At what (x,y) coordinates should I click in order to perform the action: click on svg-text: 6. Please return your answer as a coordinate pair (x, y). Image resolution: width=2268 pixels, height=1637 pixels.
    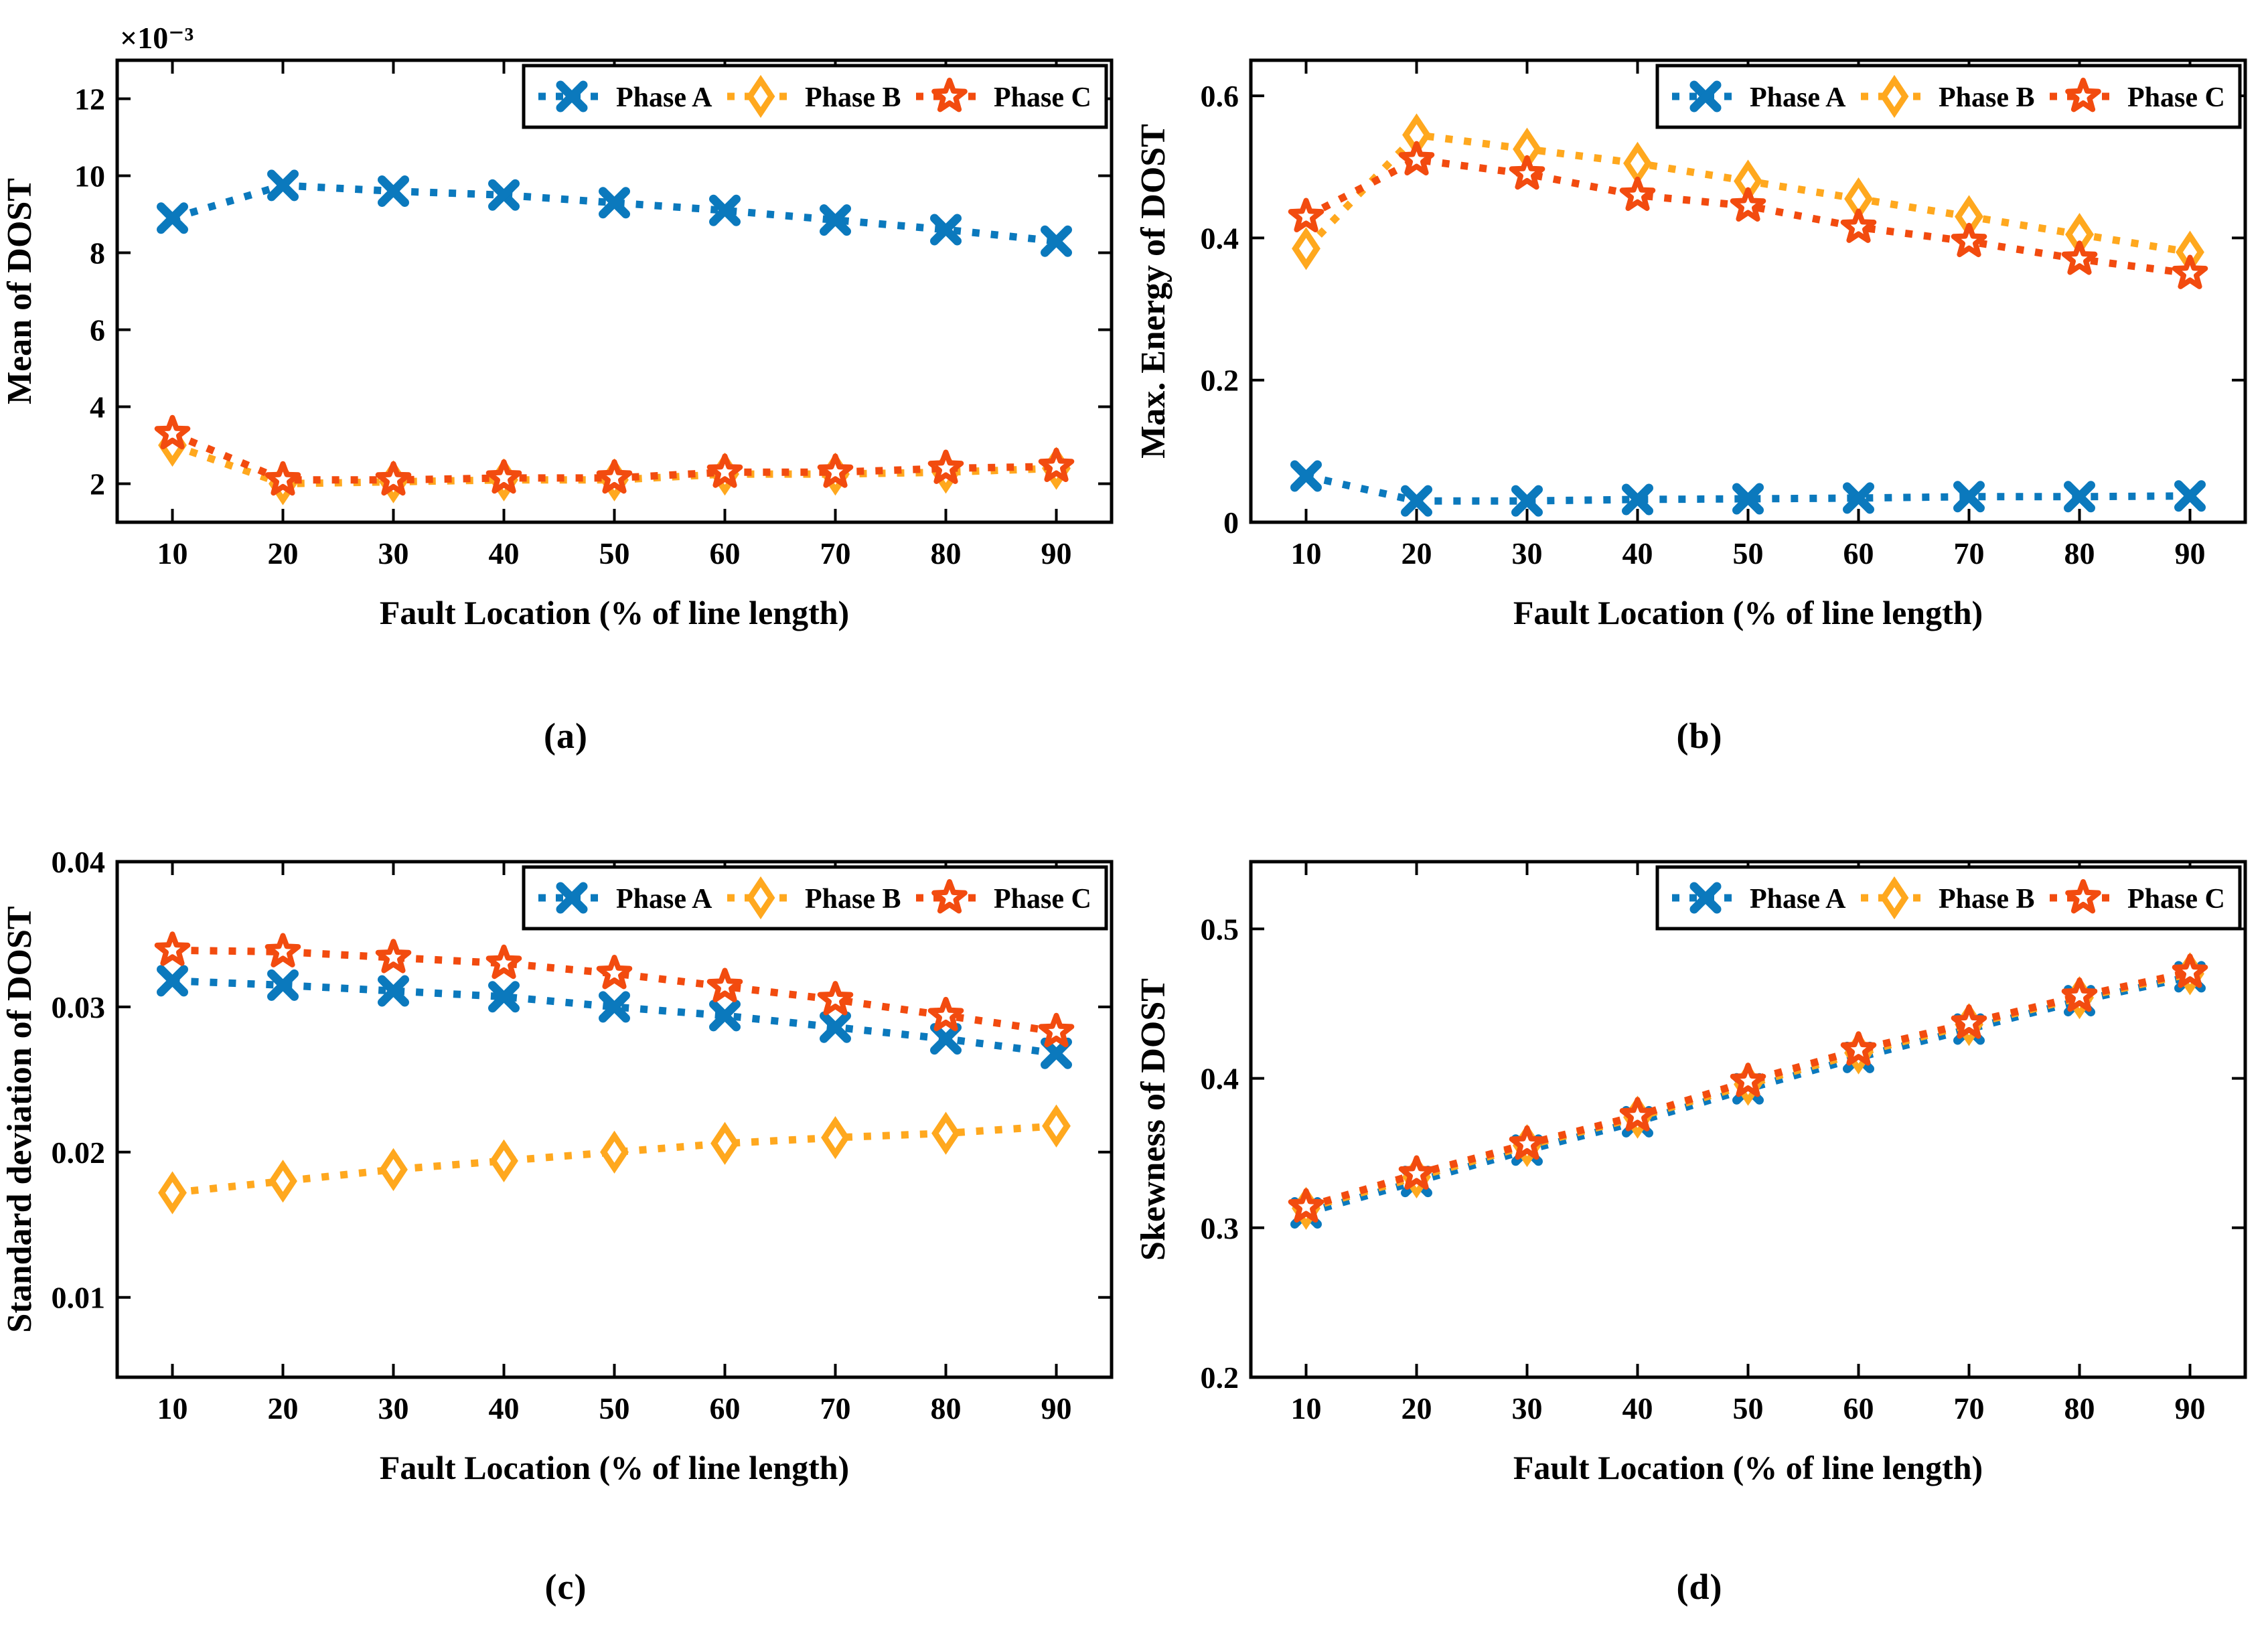
    Looking at the image, I should click on (97, 330).